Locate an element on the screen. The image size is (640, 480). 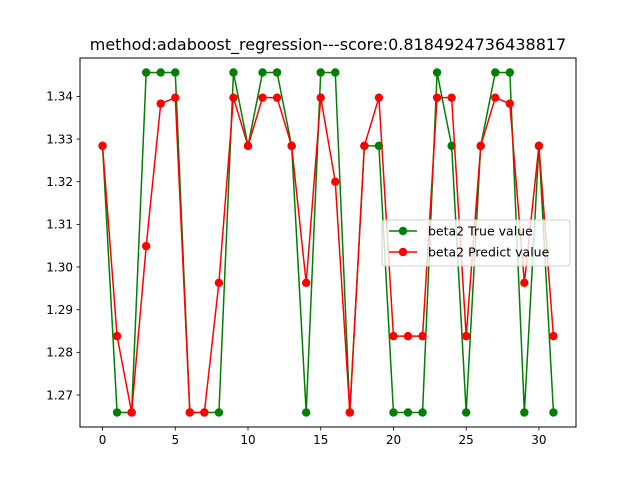
y-axis: 1.27 1.28 1.29 1.30 1.31 1.32 1.33 1.34 is located at coordinates (63, 246).